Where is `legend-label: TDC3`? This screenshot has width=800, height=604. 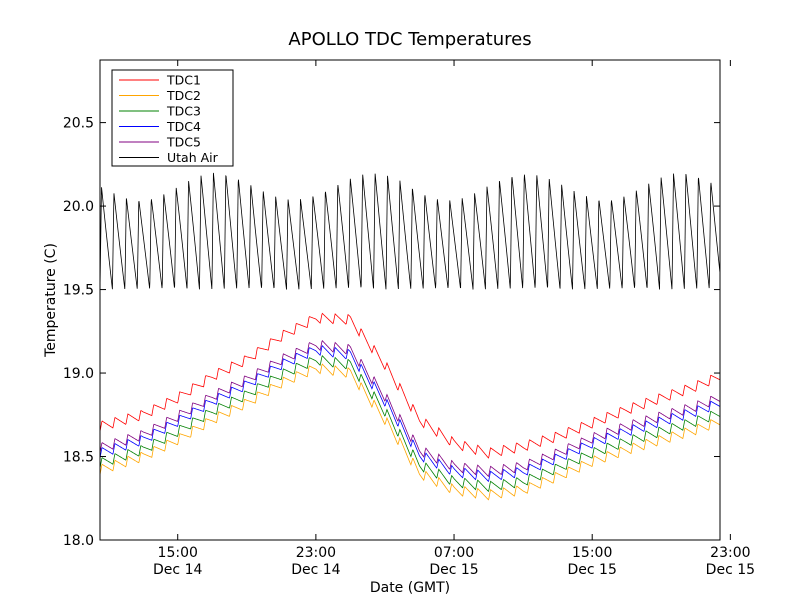
legend-label: TDC3 is located at coordinates (183, 111).